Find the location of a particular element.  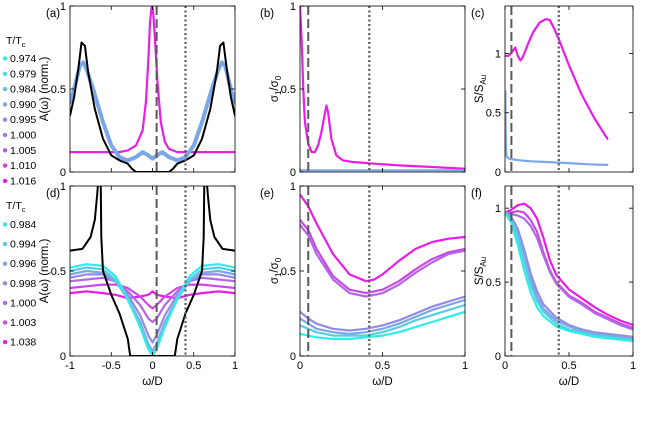

legend-label: 1.005 is located at coordinates (23, 151).